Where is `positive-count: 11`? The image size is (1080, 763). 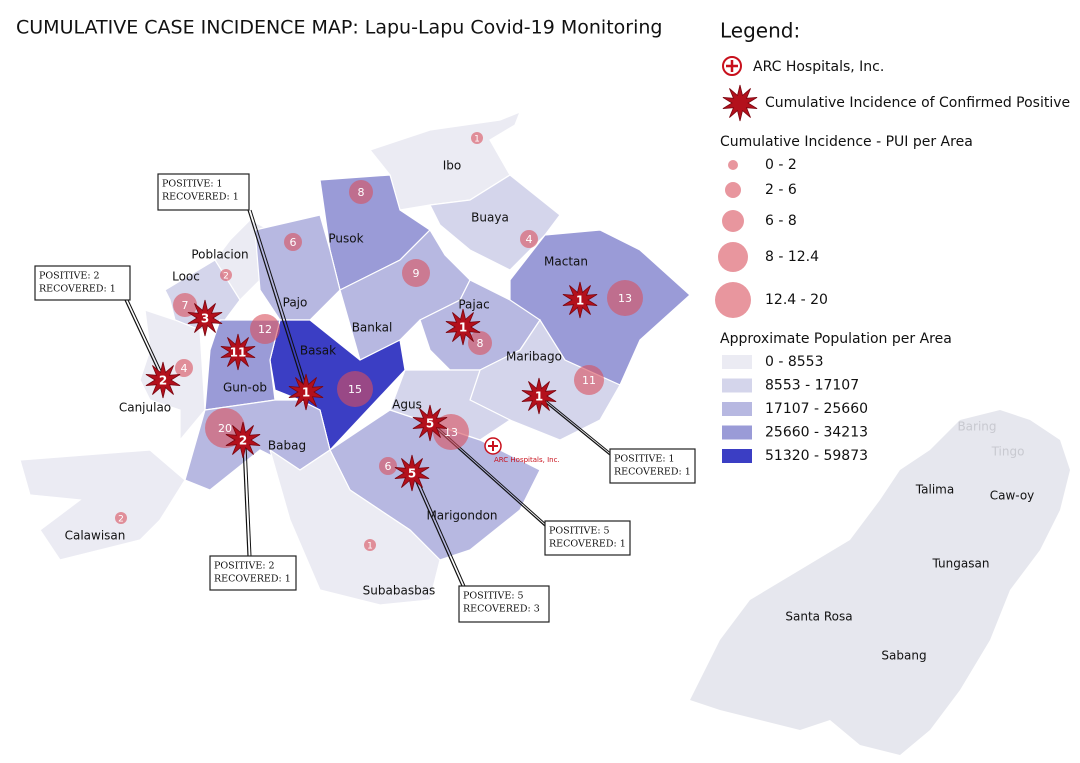 positive-count: 11 is located at coordinates (238, 353).